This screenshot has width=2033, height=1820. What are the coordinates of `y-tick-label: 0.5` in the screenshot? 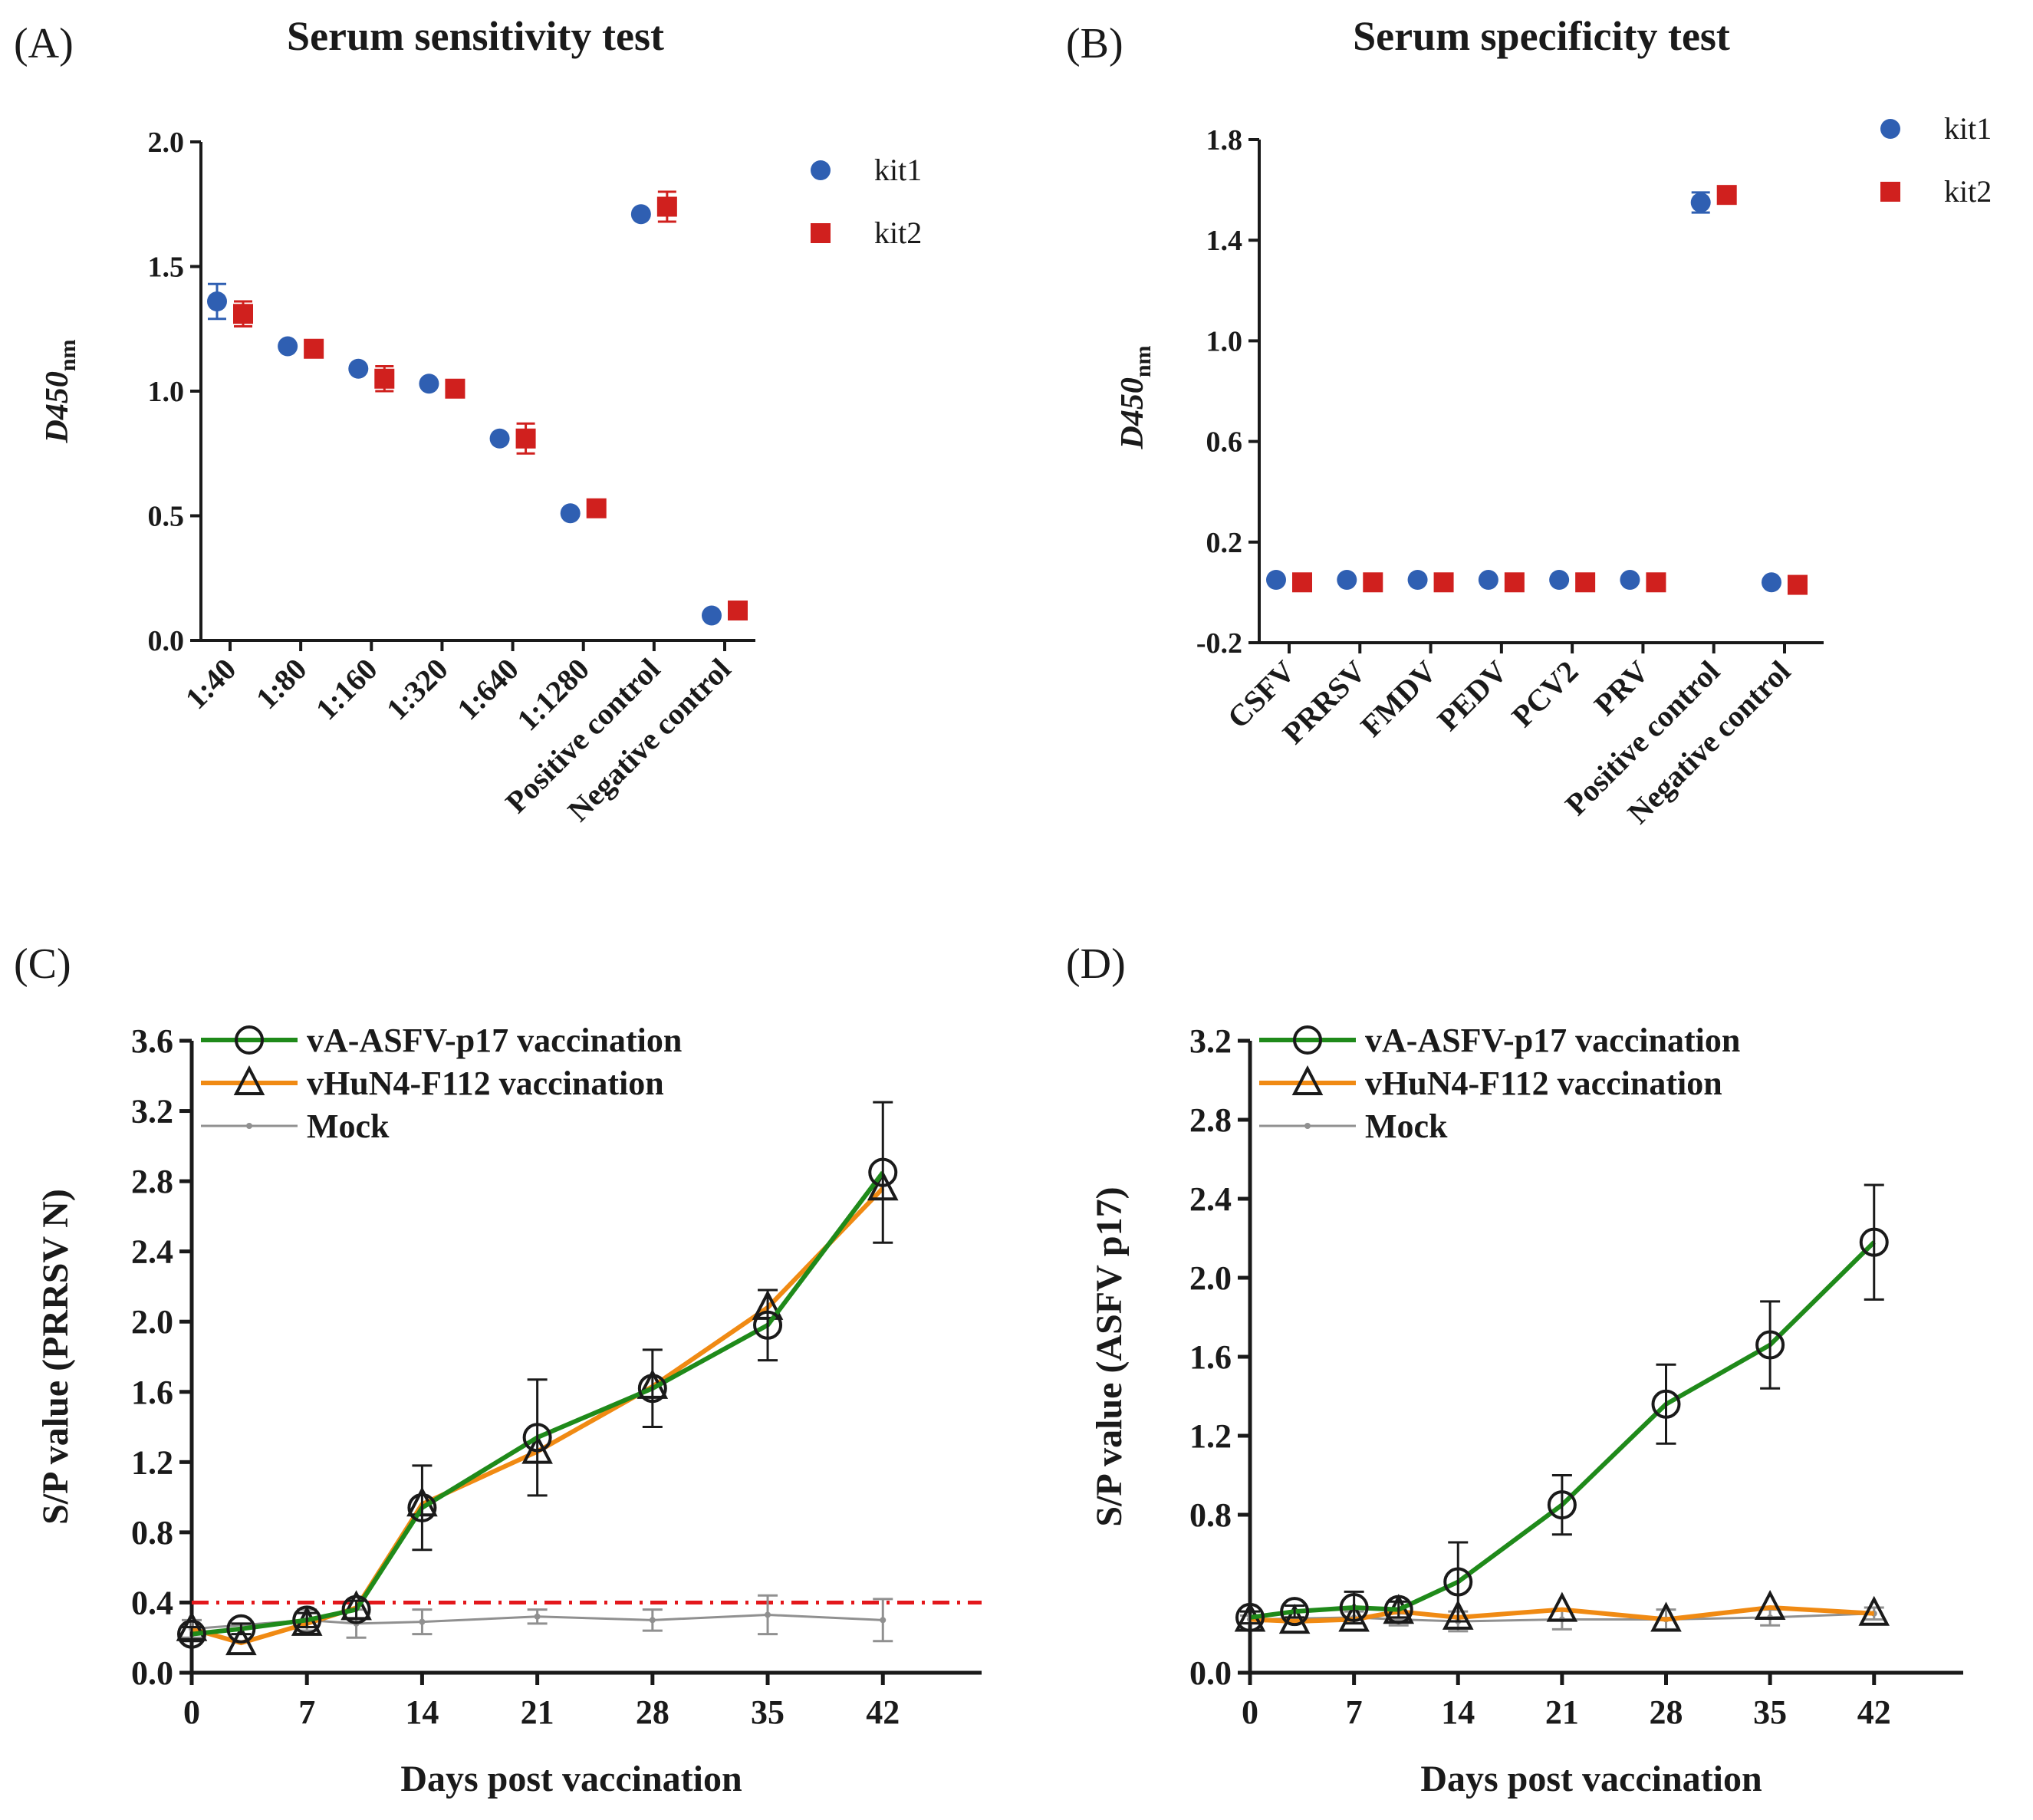 It's located at (166, 517).